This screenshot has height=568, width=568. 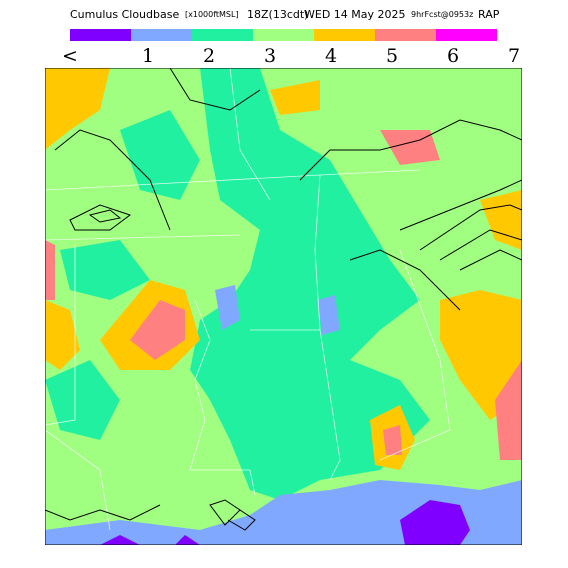 What do you see at coordinates (489, 14) in the screenshot?
I see `title-model: RAP` at bounding box center [489, 14].